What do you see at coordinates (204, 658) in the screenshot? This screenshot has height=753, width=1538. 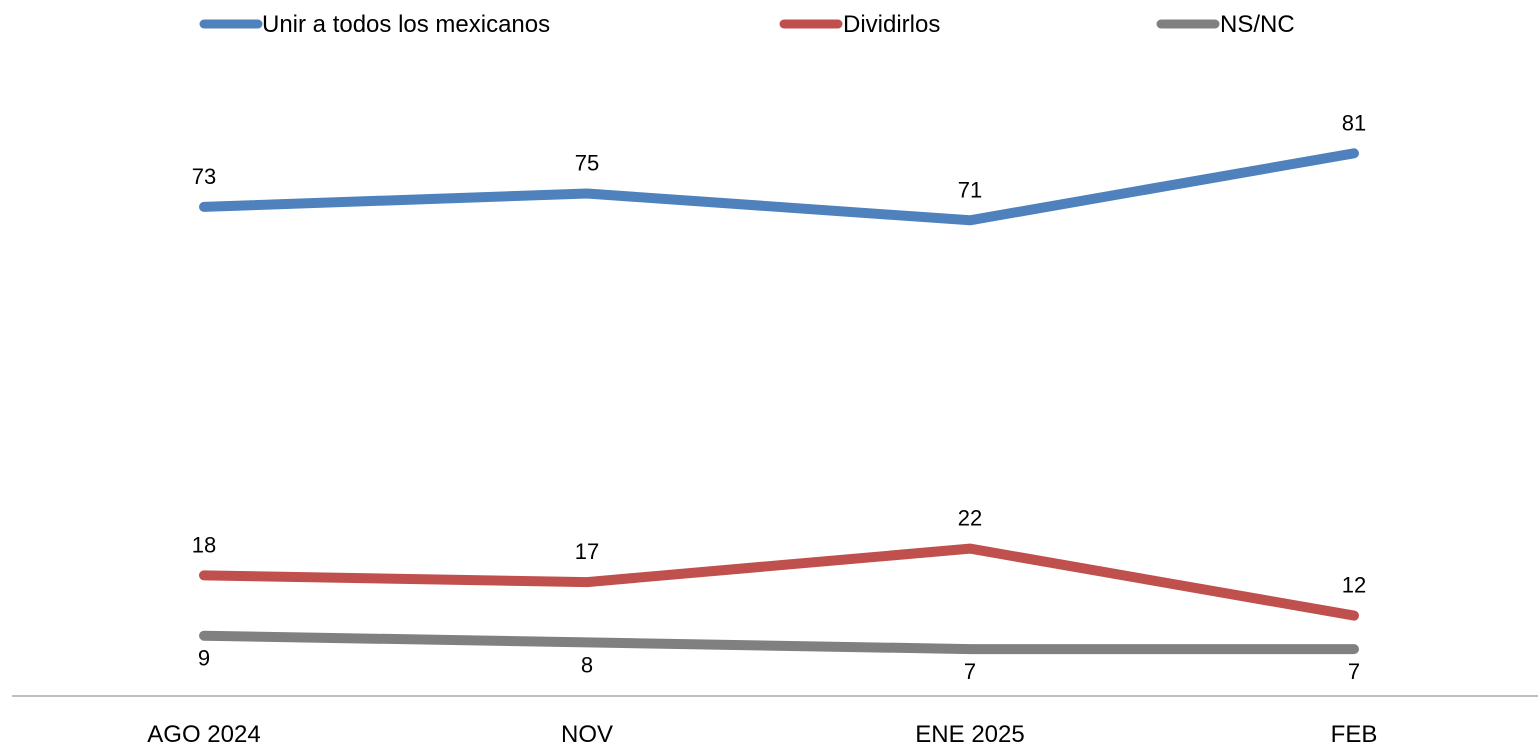 I see `data-label-ns-nc: 9` at bounding box center [204, 658].